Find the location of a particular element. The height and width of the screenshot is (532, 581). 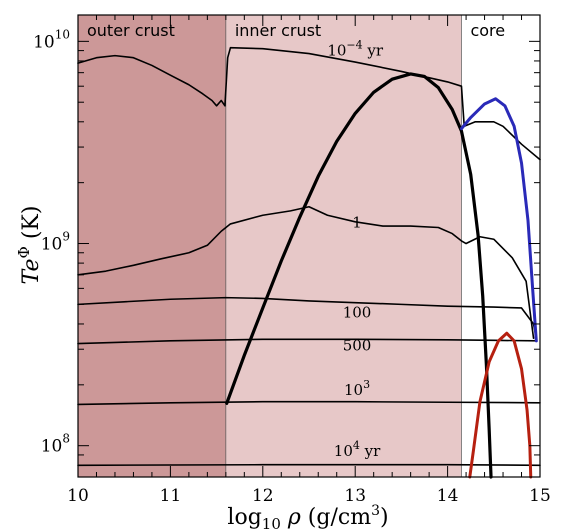

curve-label: 1 is located at coordinates (357, 223).